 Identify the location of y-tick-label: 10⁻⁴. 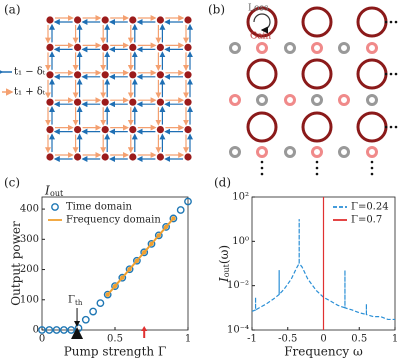
(238, 330).